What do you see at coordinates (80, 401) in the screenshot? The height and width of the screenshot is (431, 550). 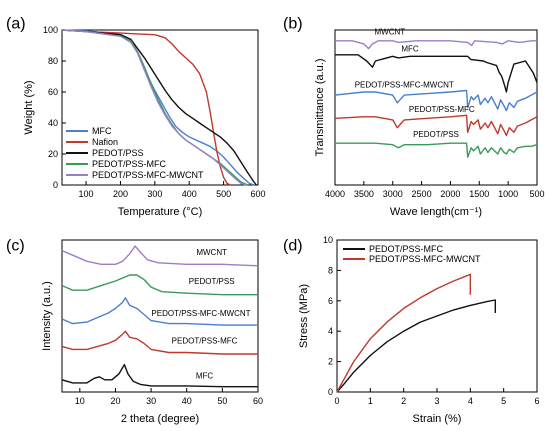 I see `x-tick-label: 10` at bounding box center [80, 401].